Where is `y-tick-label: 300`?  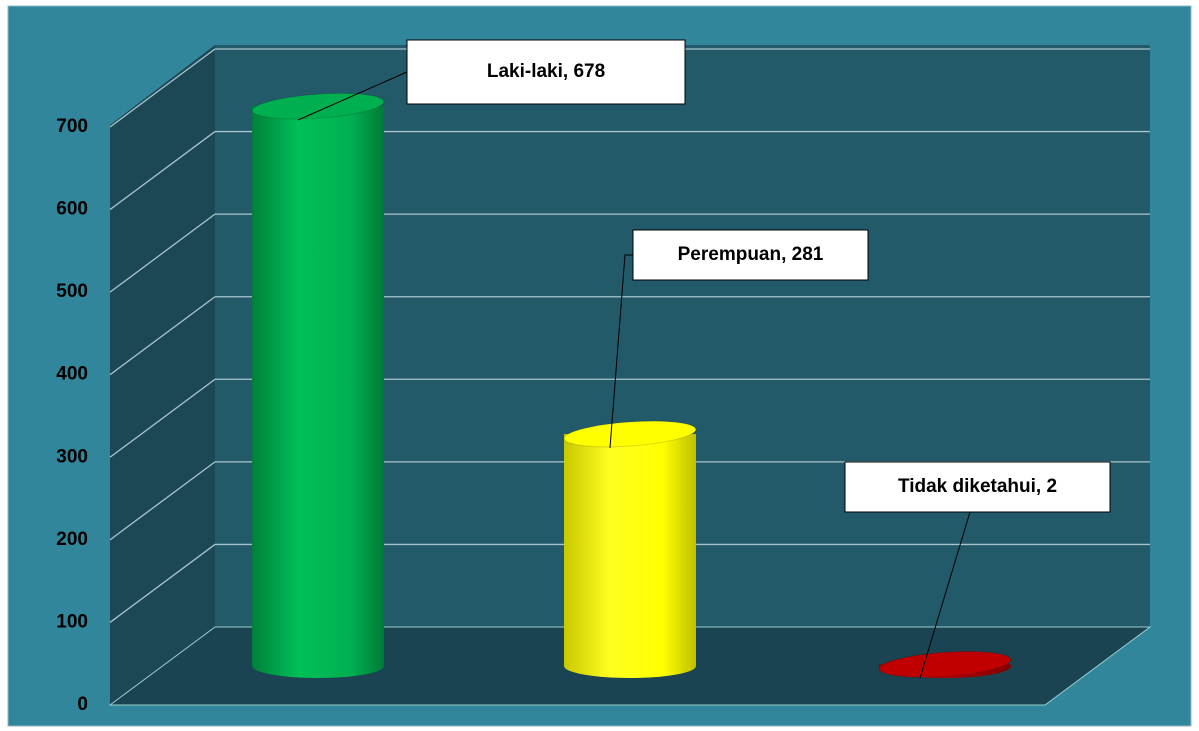 y-tick-label: 300 is located at coordinates (72, 456).